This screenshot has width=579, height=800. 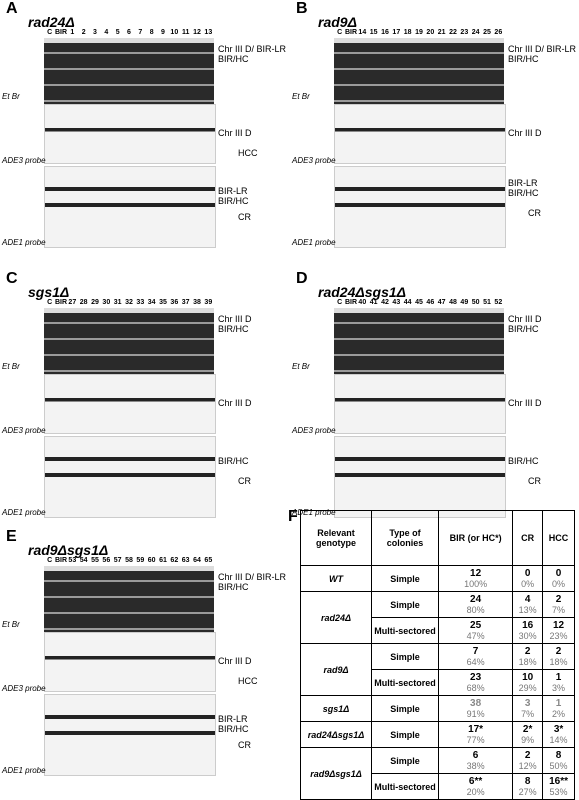 What do you see at coordinates (437, 708) in the screenshot?
I see `table-row: sgs1Δ Simple 38 91% 3 7% 1 2%` at bounding box center [437, 708].